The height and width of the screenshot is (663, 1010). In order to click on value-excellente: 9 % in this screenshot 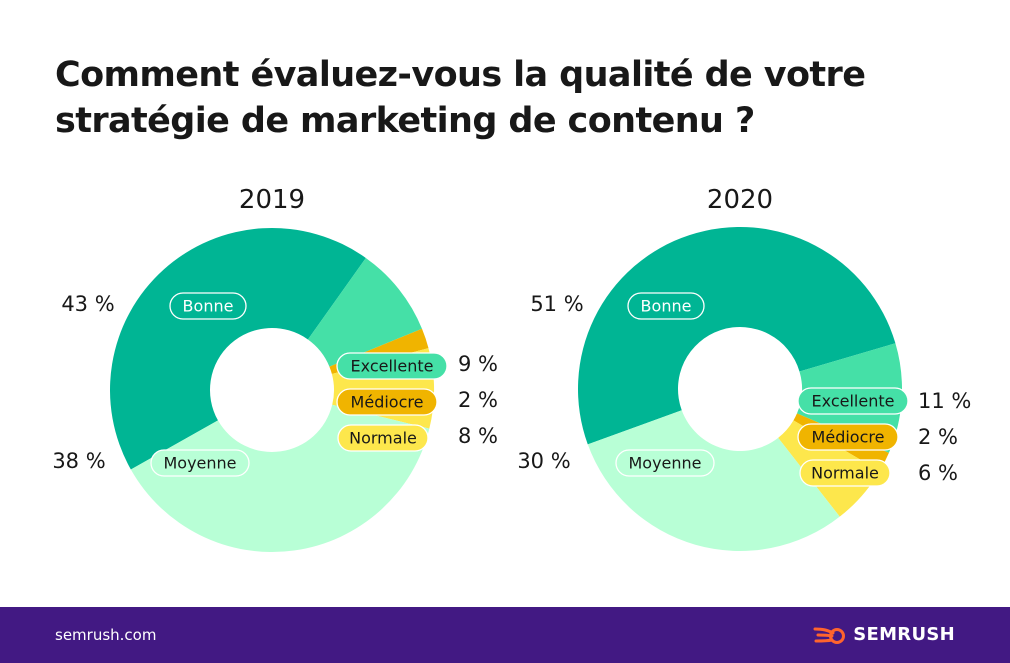, I will do `click(478, 364)`.